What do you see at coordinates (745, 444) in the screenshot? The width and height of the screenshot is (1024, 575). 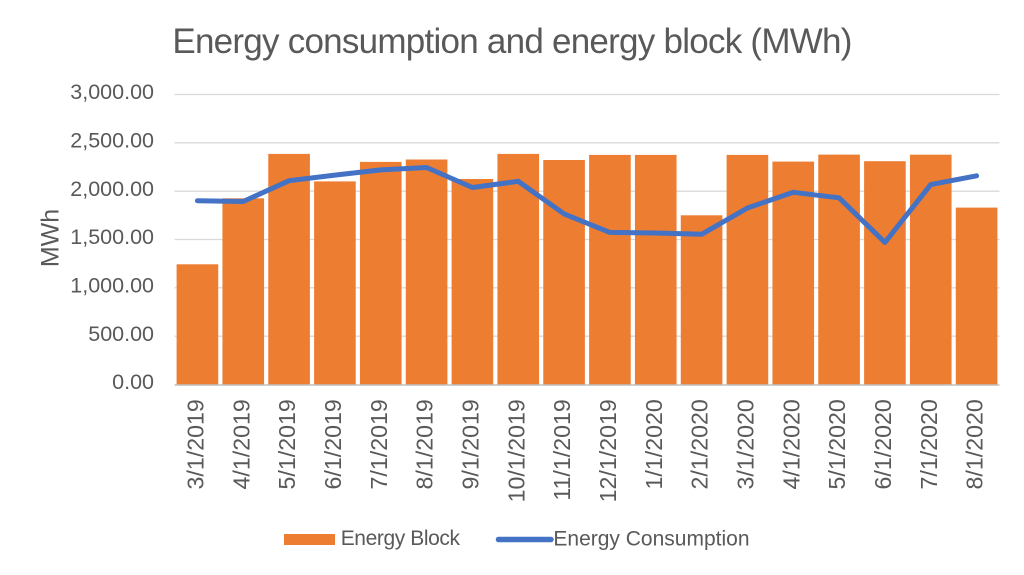 I see `svg-text: 3/1/2020` at bounding box center [745, 444].